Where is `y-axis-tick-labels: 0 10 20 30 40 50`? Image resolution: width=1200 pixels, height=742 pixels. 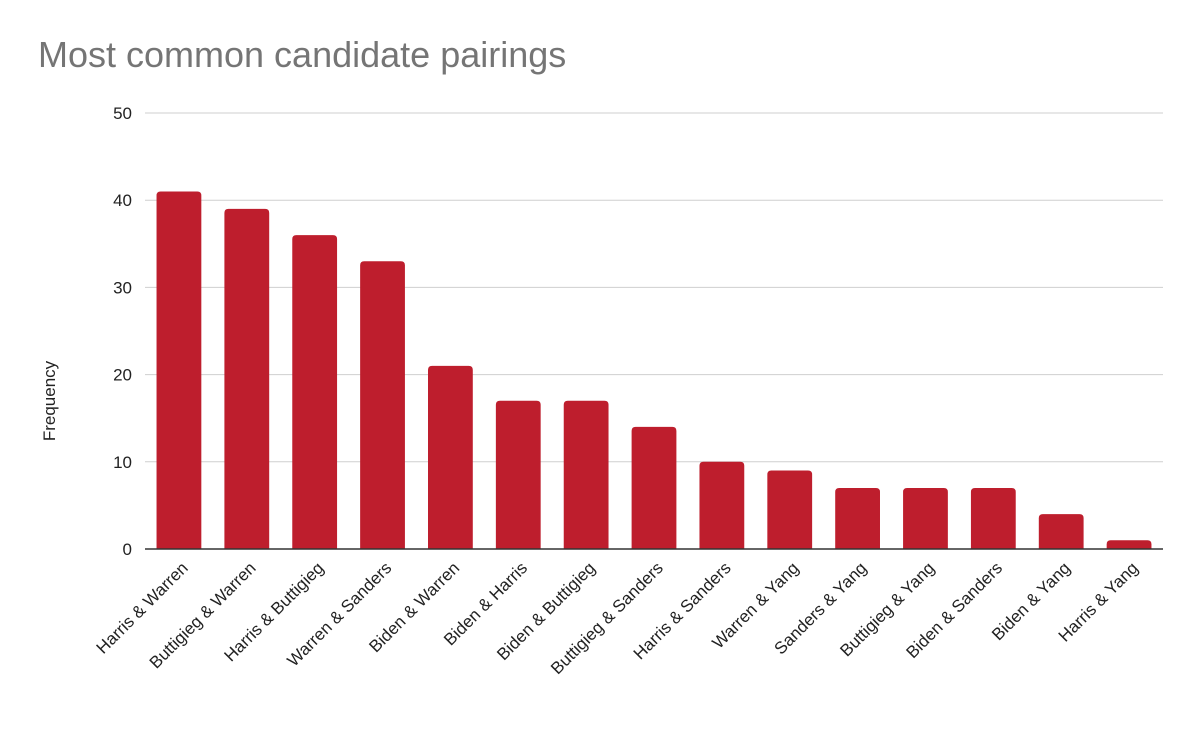
y-axis-tick-labels: 0 10 20 30 40 50 is located at coordinates (122, 331).